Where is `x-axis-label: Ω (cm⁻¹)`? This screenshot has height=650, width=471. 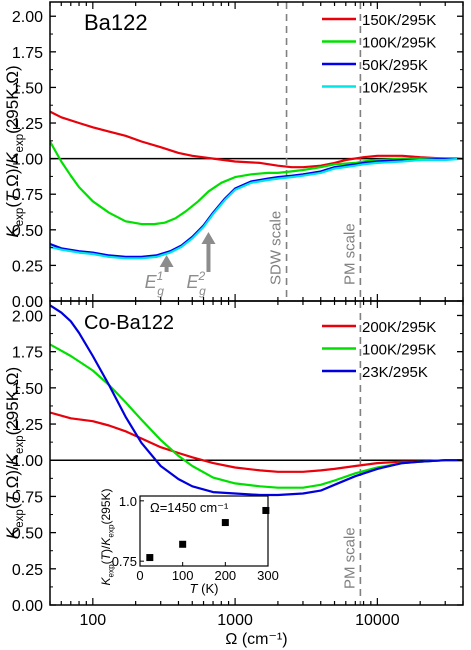
x-axis-label: Ω (cm⁻¹) is located at coordinates (256, 639).